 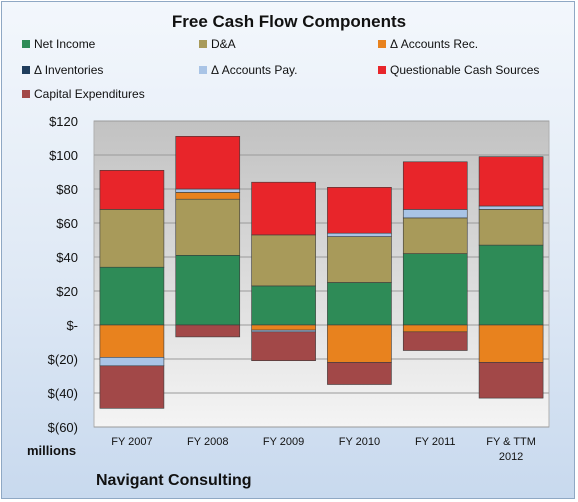 I want to click on y-tick-label: $-, so click(x=72, y=325).